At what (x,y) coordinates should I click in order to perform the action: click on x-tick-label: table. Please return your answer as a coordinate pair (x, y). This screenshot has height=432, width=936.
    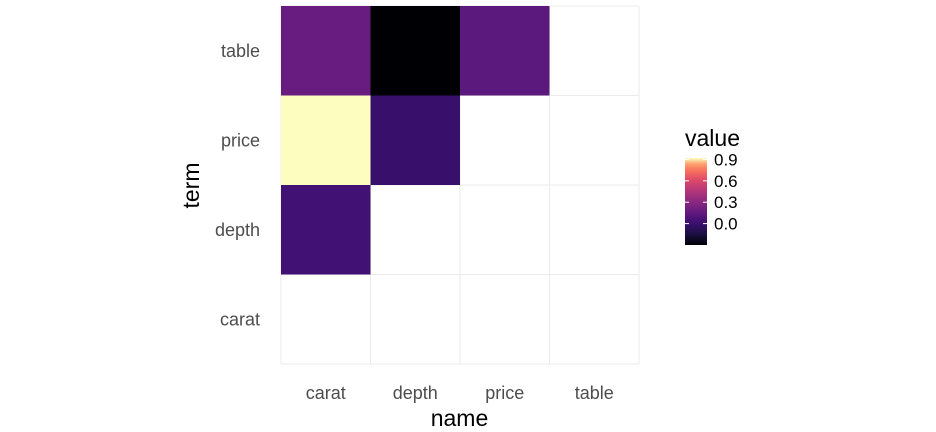
    Looking at the image, I should click on (594, 393).